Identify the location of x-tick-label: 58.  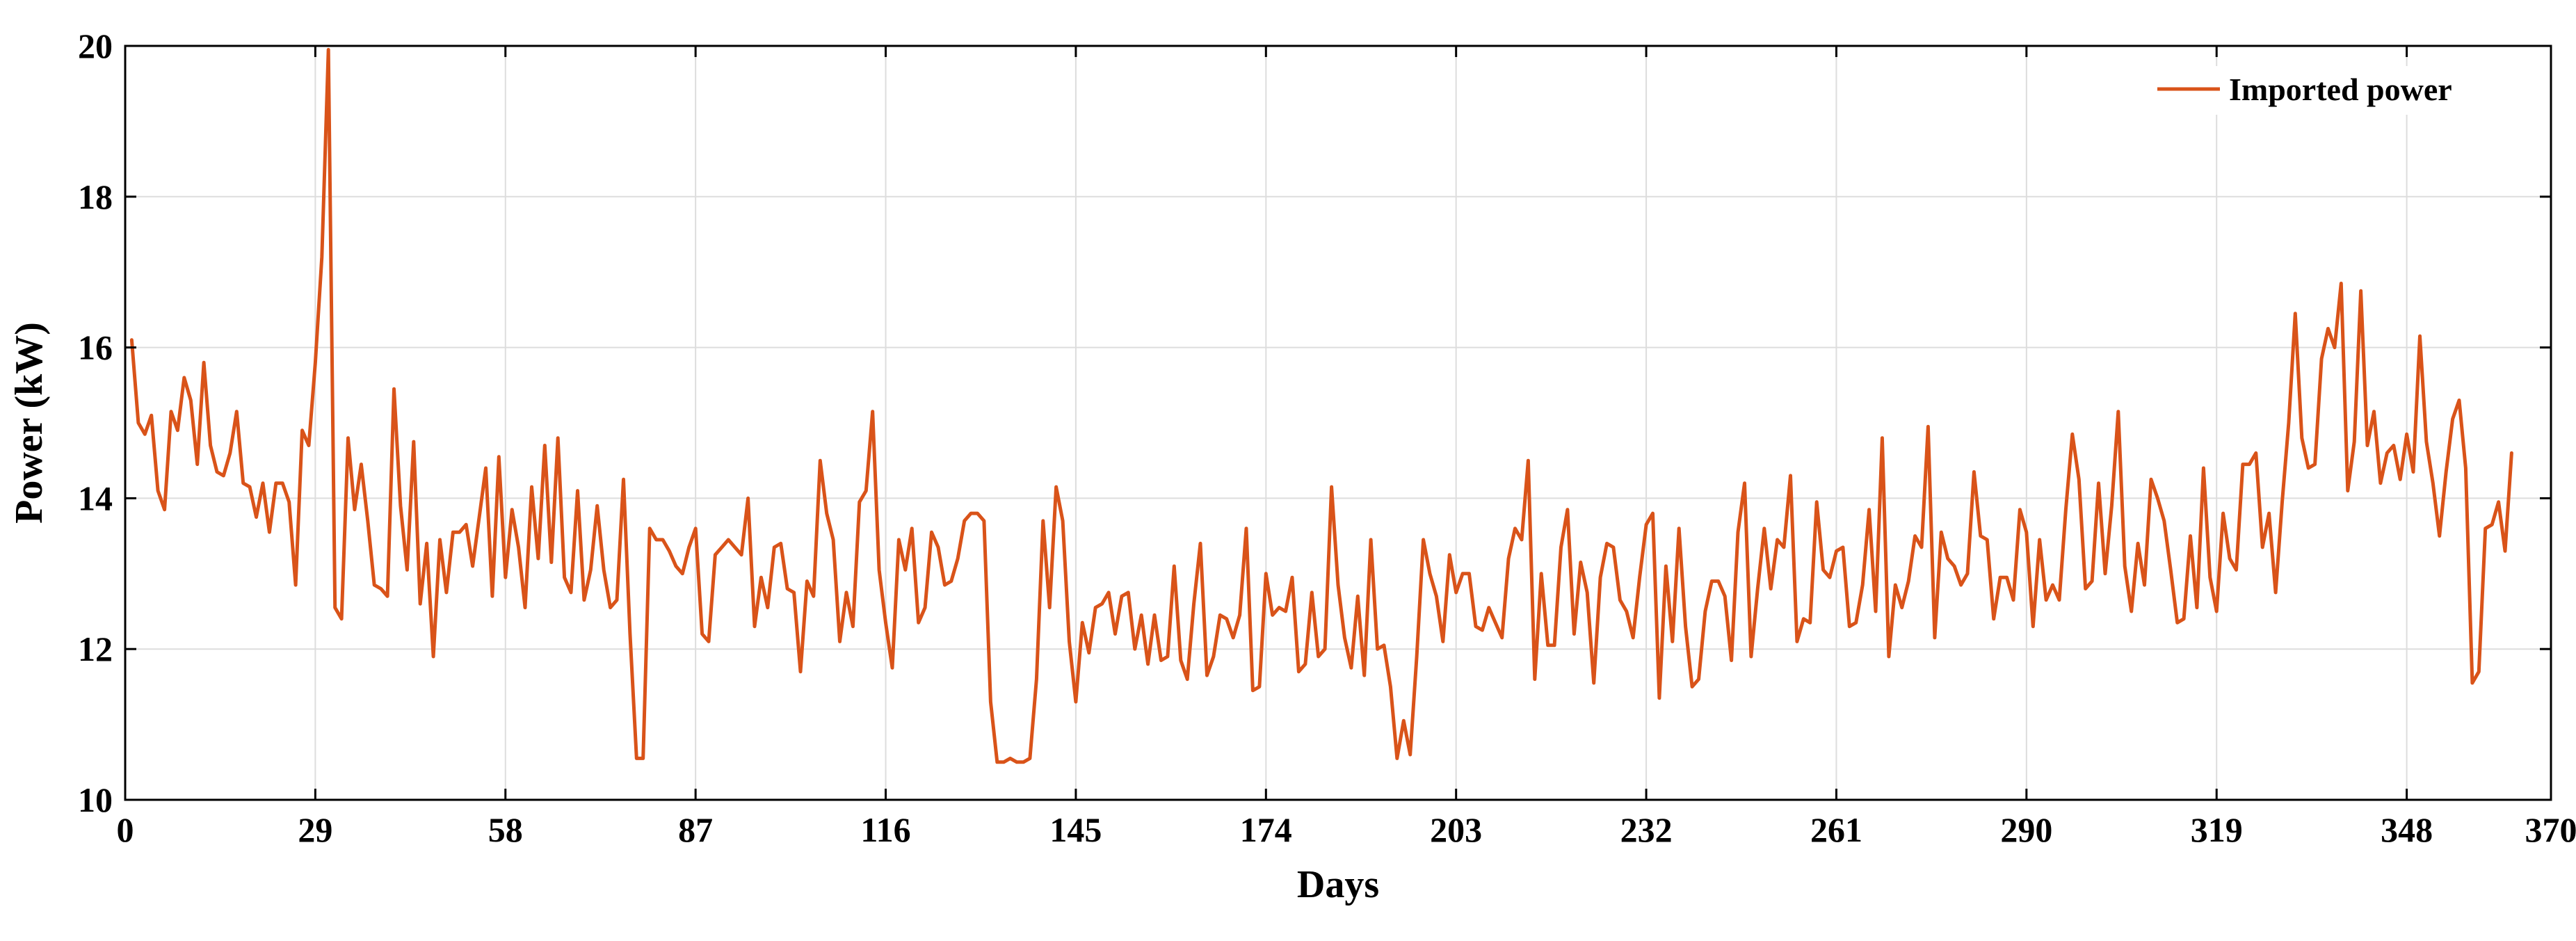
(505, 829).